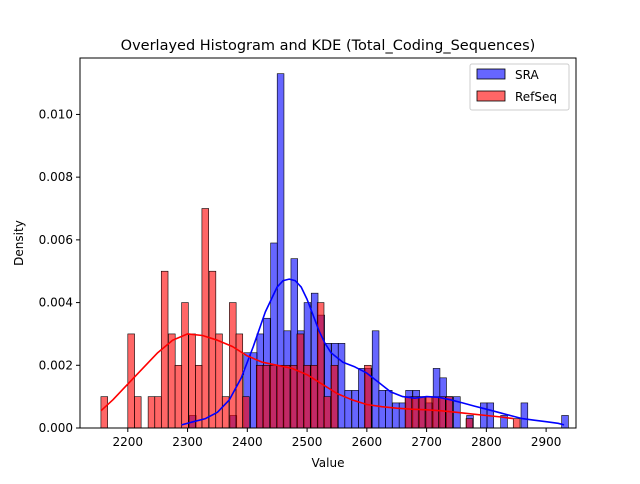  Describe the element at coordinates (187, 442) in the screenshot. I see `x-tick-label-2300: 2300` at that location.